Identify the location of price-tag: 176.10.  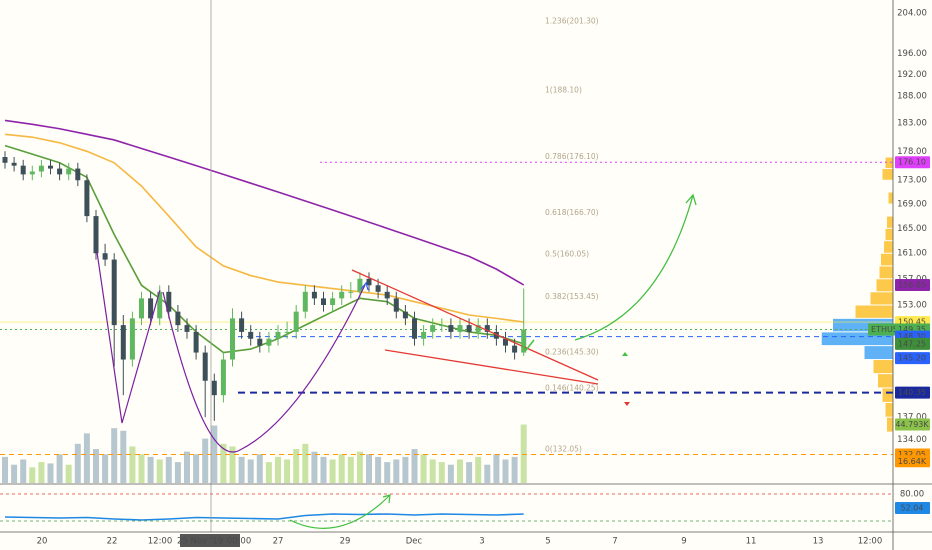
(912, 162).